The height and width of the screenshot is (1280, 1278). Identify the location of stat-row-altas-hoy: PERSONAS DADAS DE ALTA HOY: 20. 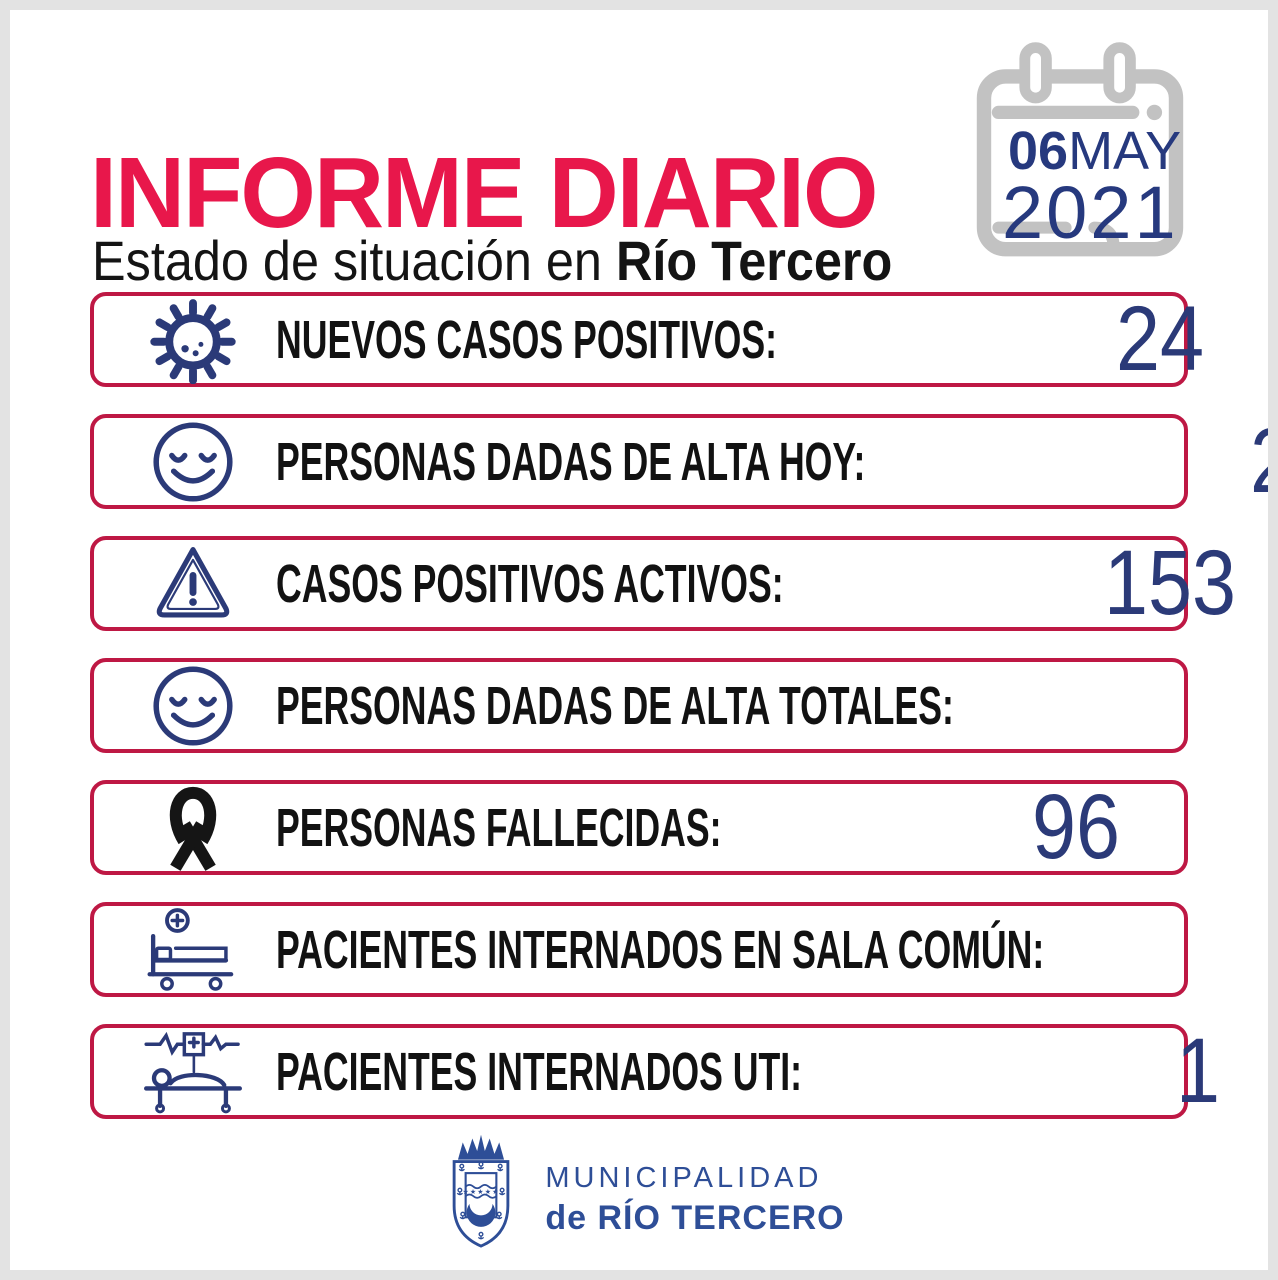
(679, 461).